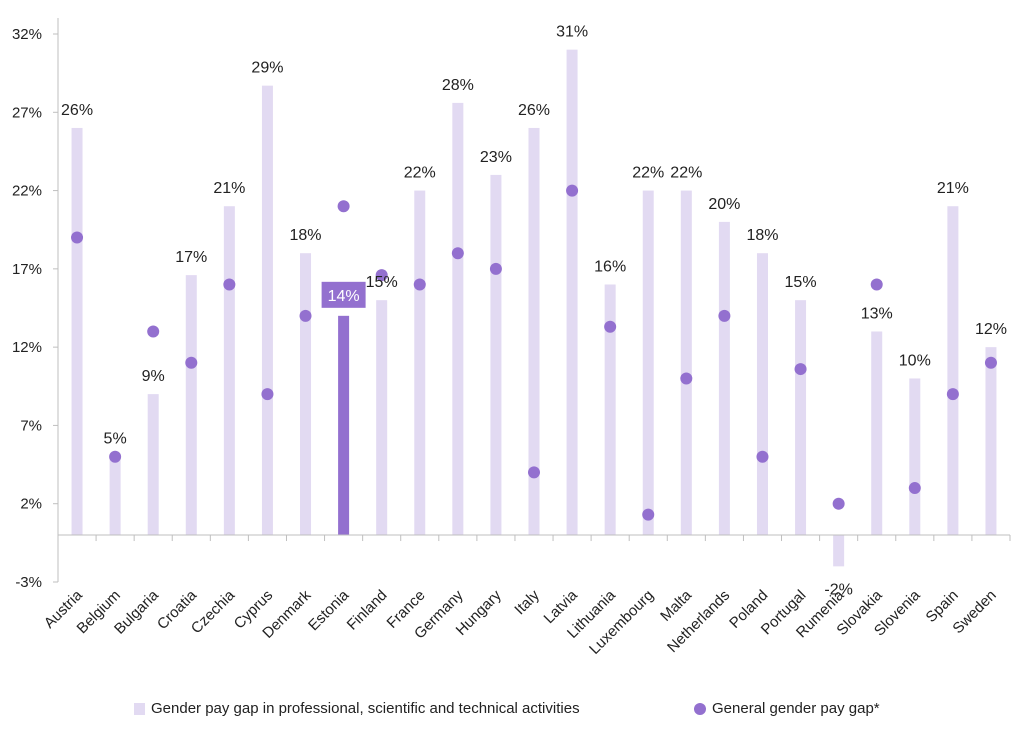  What do you see at coordinates (877, 313) in the screenshot?
I see `bar-value-label: 13%` at bounding box center [877, 313].